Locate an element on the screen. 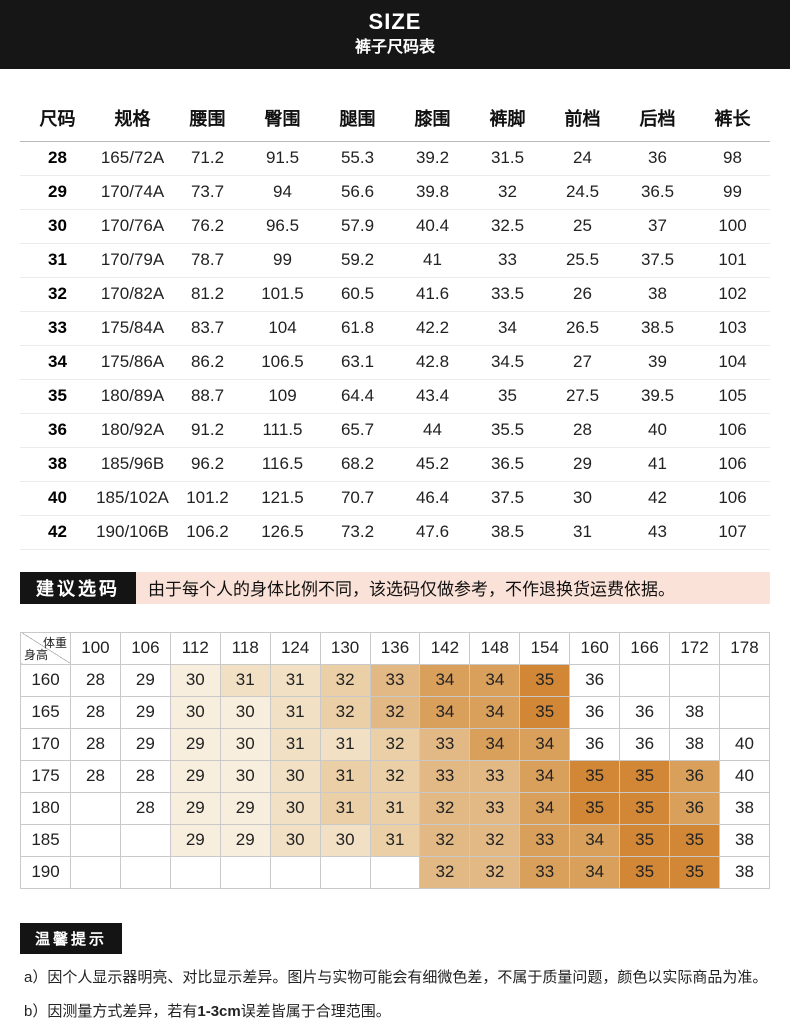 This screenshot has height=1034, width=790. size-value-cell: 116.5 is located at coordinates (282, 464).